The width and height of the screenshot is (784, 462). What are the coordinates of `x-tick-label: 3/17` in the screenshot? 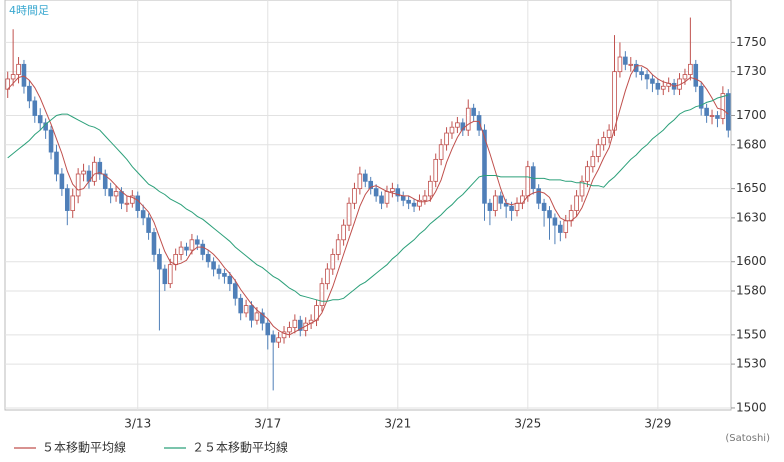 It's located at (267, 424).